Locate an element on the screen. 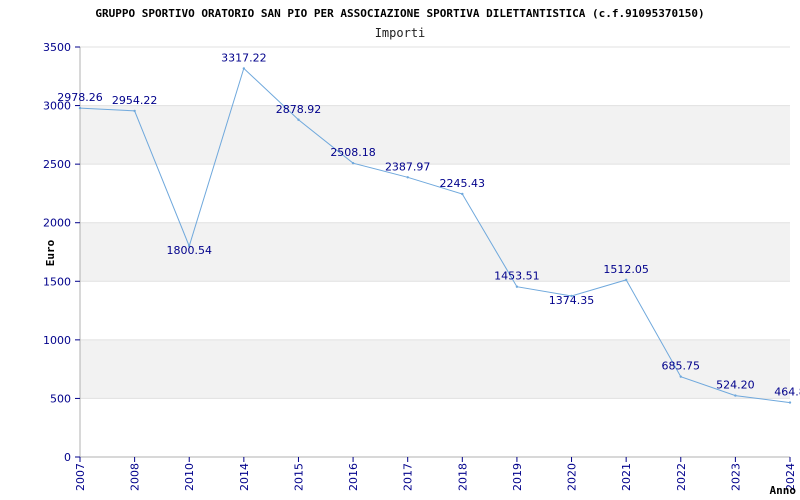 The width and height of the screenshot is (800, 500). x-axis-label: Anno is located at coordinates (783, 490).